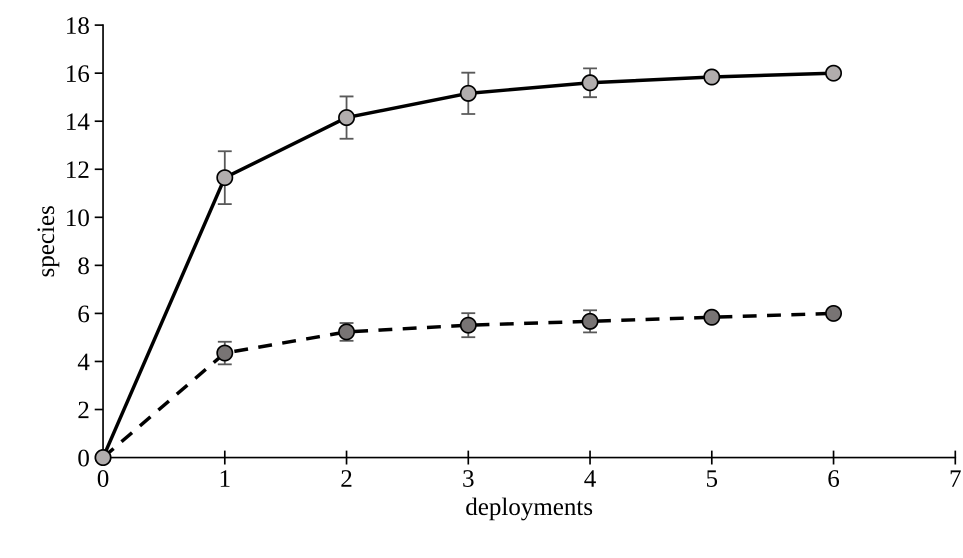 Image resolution: width=963 pixels, height=558 pixels. Describe the element at coordinates (712, 478) in the screenshot. I see `x-tick-label: 5` at that location.